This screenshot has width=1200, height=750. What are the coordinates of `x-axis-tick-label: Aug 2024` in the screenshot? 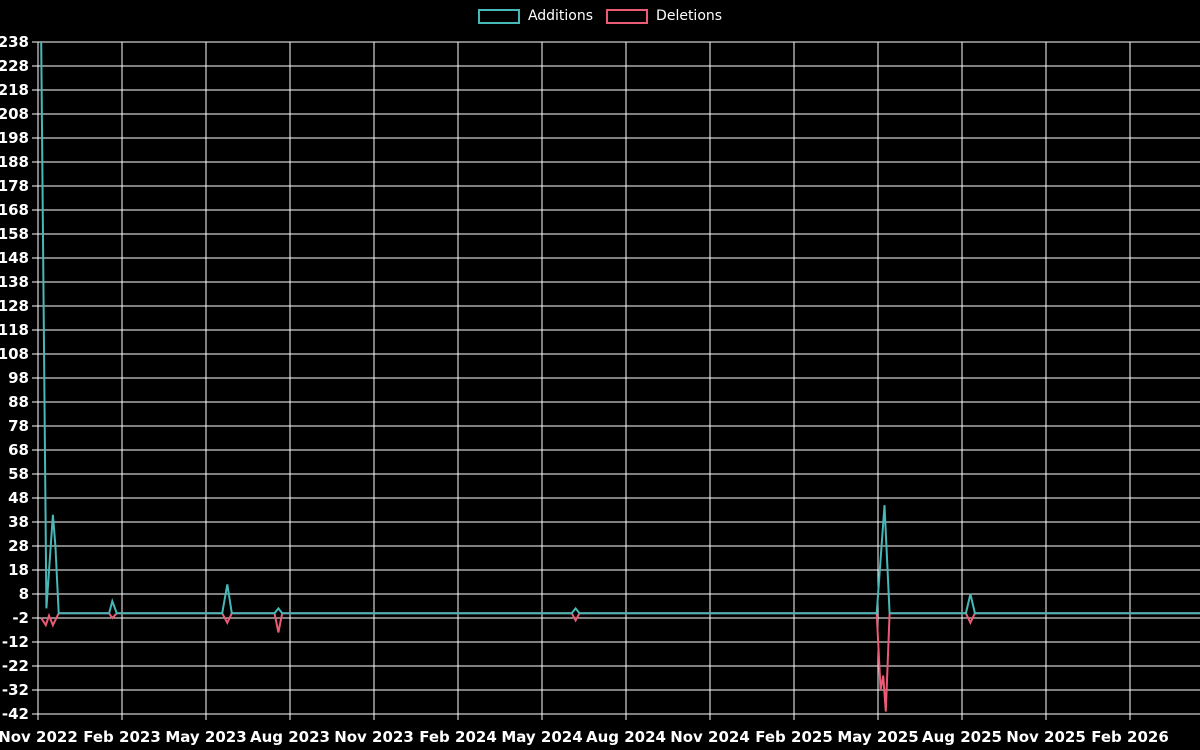 It's located at (626, 737).